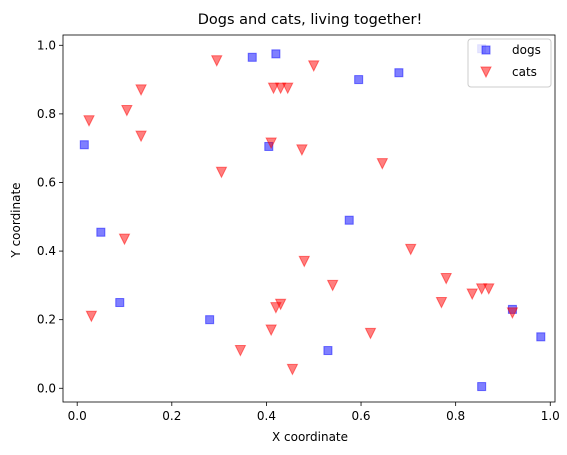 This screenshot has width=567, height=455. What do you see at coordinates (526, 50) in the screenshot?
I see `legend-label-dogs: dogs` at bounding box center [526, 50].